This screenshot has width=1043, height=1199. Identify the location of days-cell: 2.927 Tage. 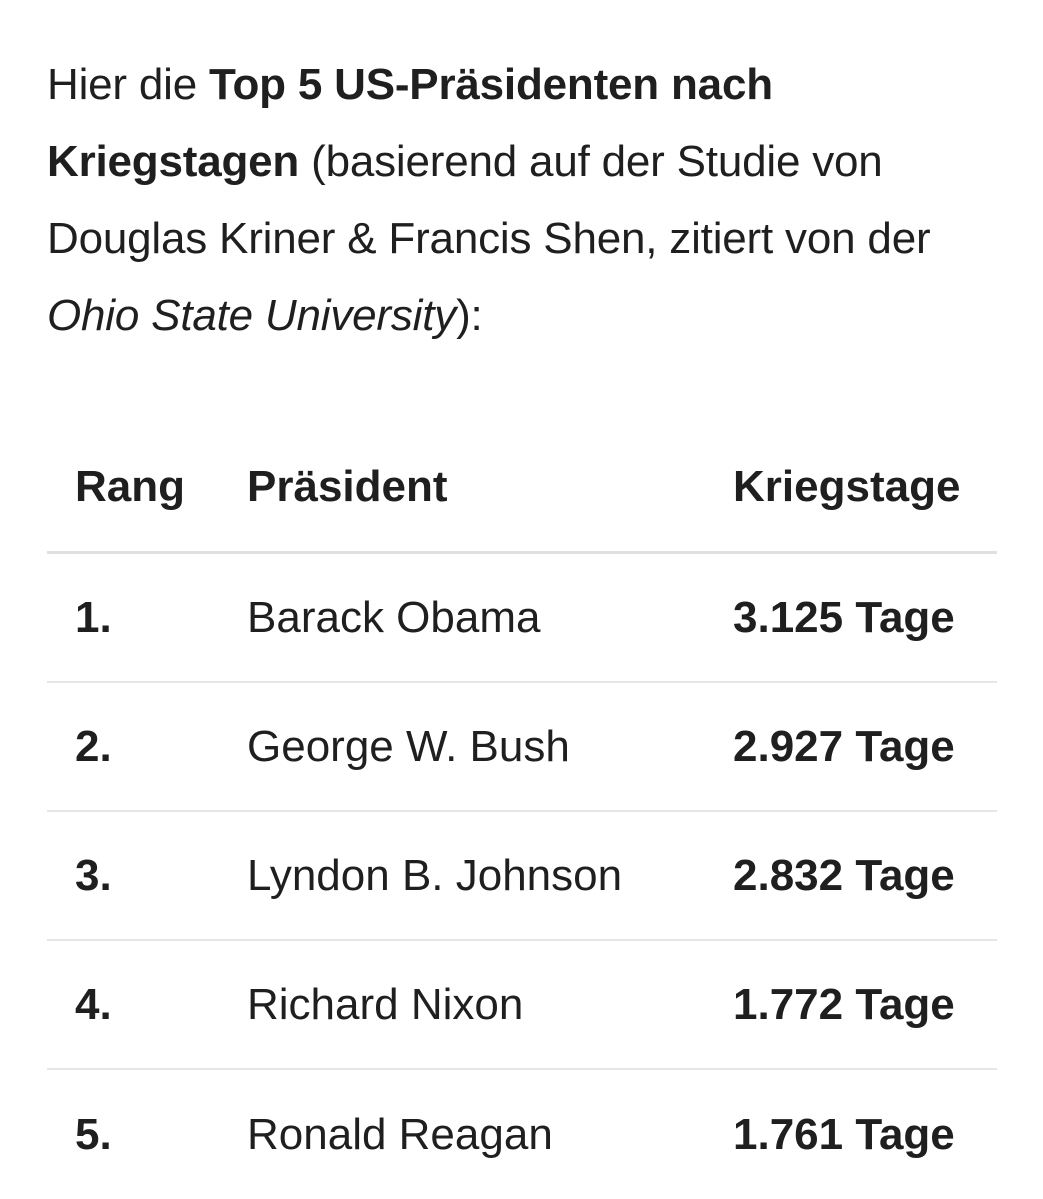
(844, 746).